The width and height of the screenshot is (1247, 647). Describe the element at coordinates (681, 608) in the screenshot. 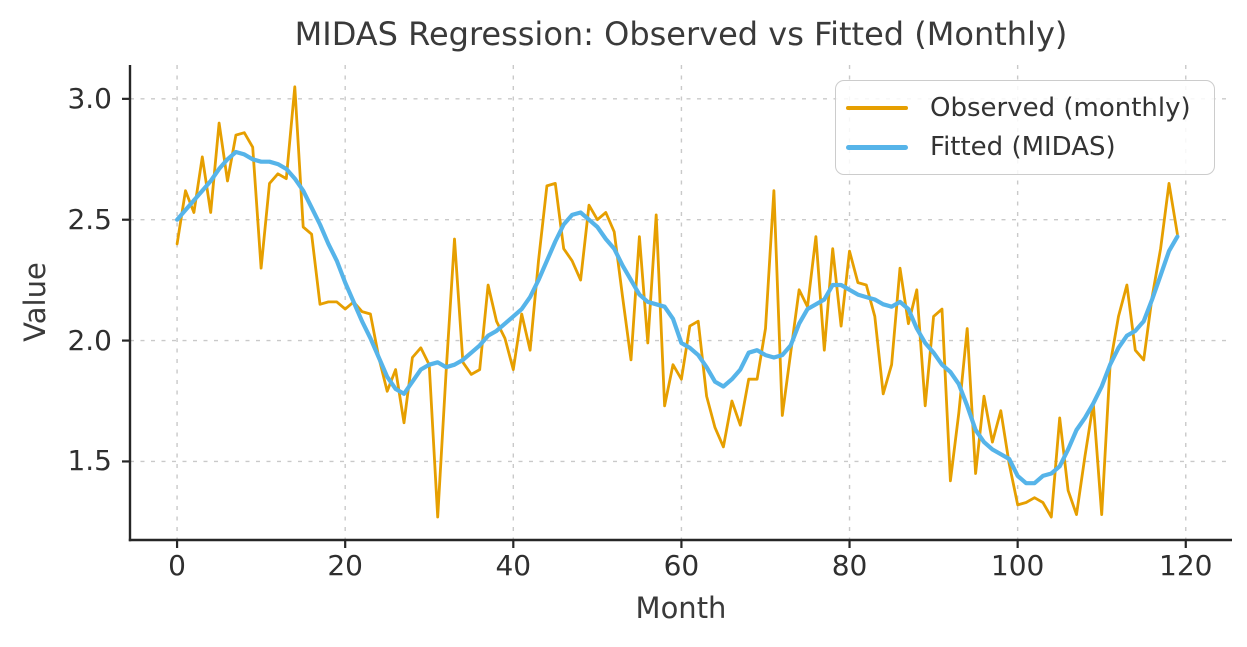

I see `x-axis-label: Month` at that location.